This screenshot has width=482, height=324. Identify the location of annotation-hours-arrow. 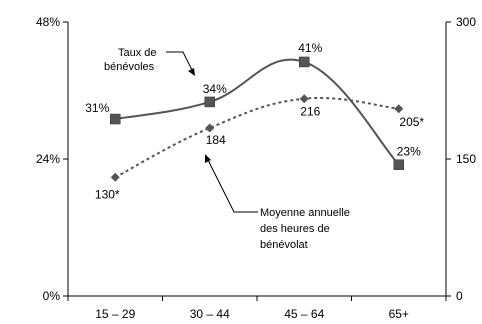
(232, 185).